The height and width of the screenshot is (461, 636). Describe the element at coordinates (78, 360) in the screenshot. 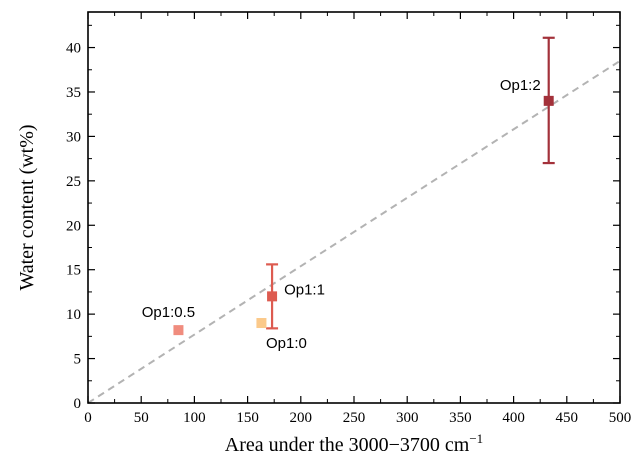

I see `y-tick-label: 5` at that location.